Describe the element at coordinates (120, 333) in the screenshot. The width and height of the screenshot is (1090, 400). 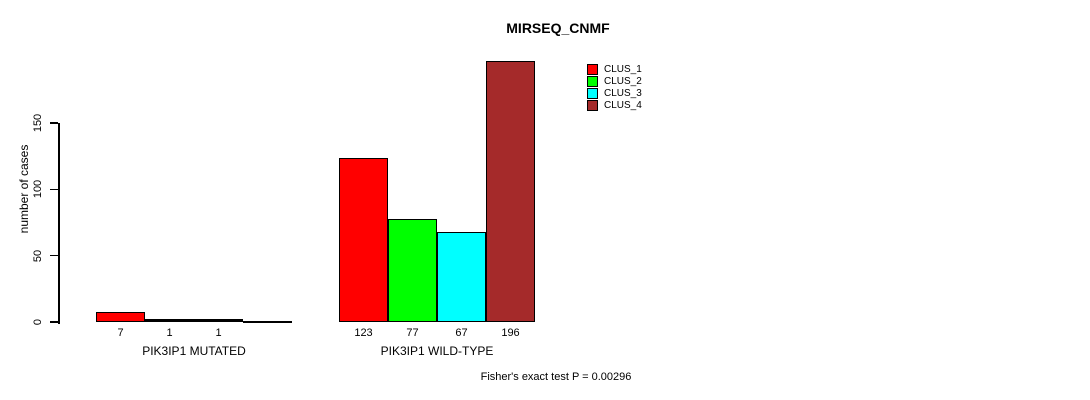
I see `bar-value-label: 7` at that location.